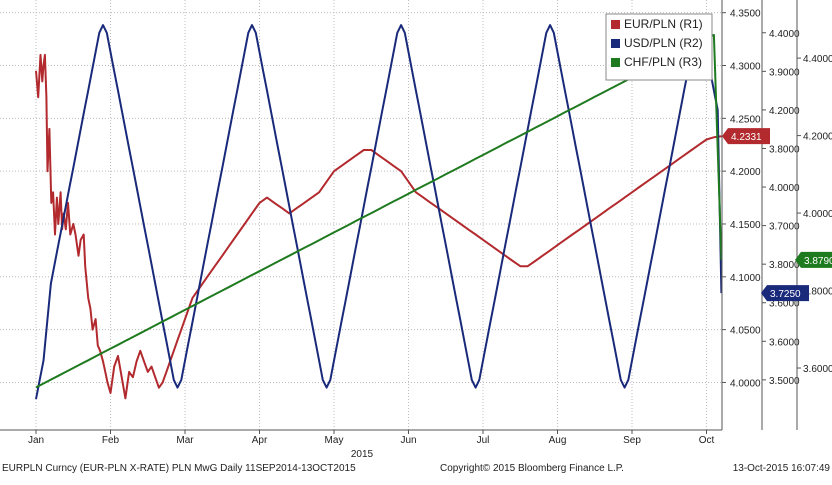 Image resolution: width=832 pixels, height=485 pixels. I want to click on x-tick-label: Apr, so click(260, 440).